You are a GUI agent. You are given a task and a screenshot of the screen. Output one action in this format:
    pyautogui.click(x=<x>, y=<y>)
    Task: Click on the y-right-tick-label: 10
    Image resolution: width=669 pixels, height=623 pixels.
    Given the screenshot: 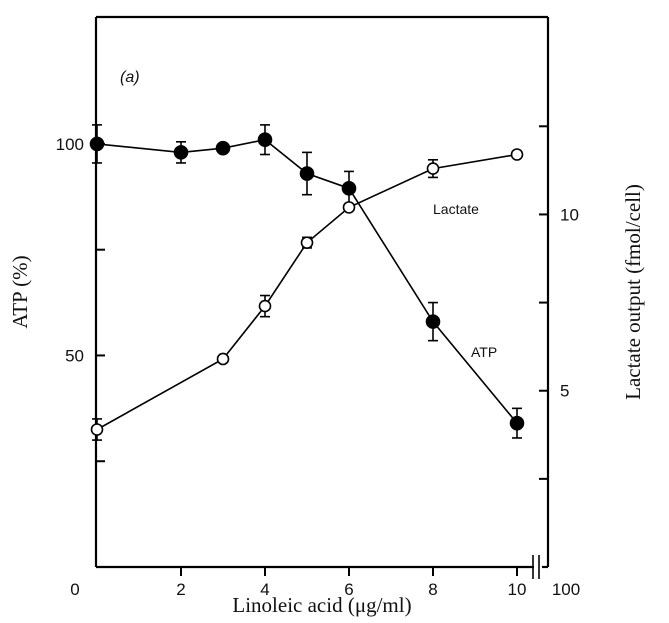 What is the action you would take?
    pyautogui.click(x=569, y=214)
    